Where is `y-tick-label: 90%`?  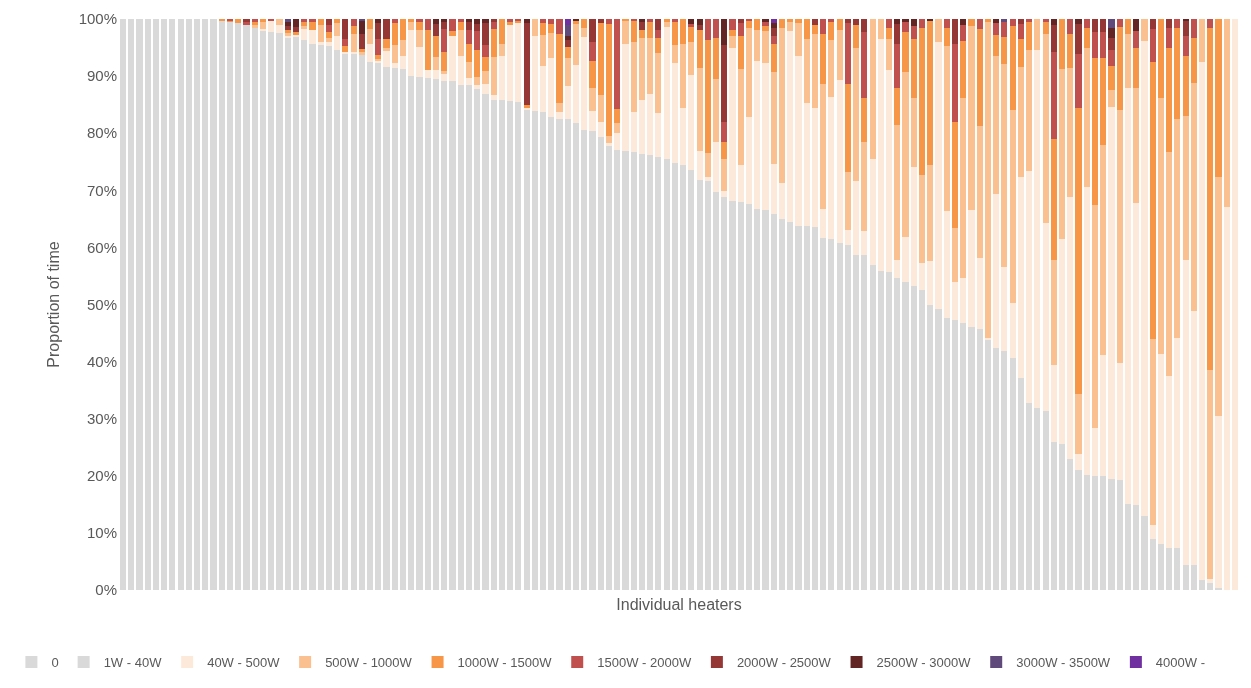 y-tick-label: 90% is located at coordinates (101, 76).